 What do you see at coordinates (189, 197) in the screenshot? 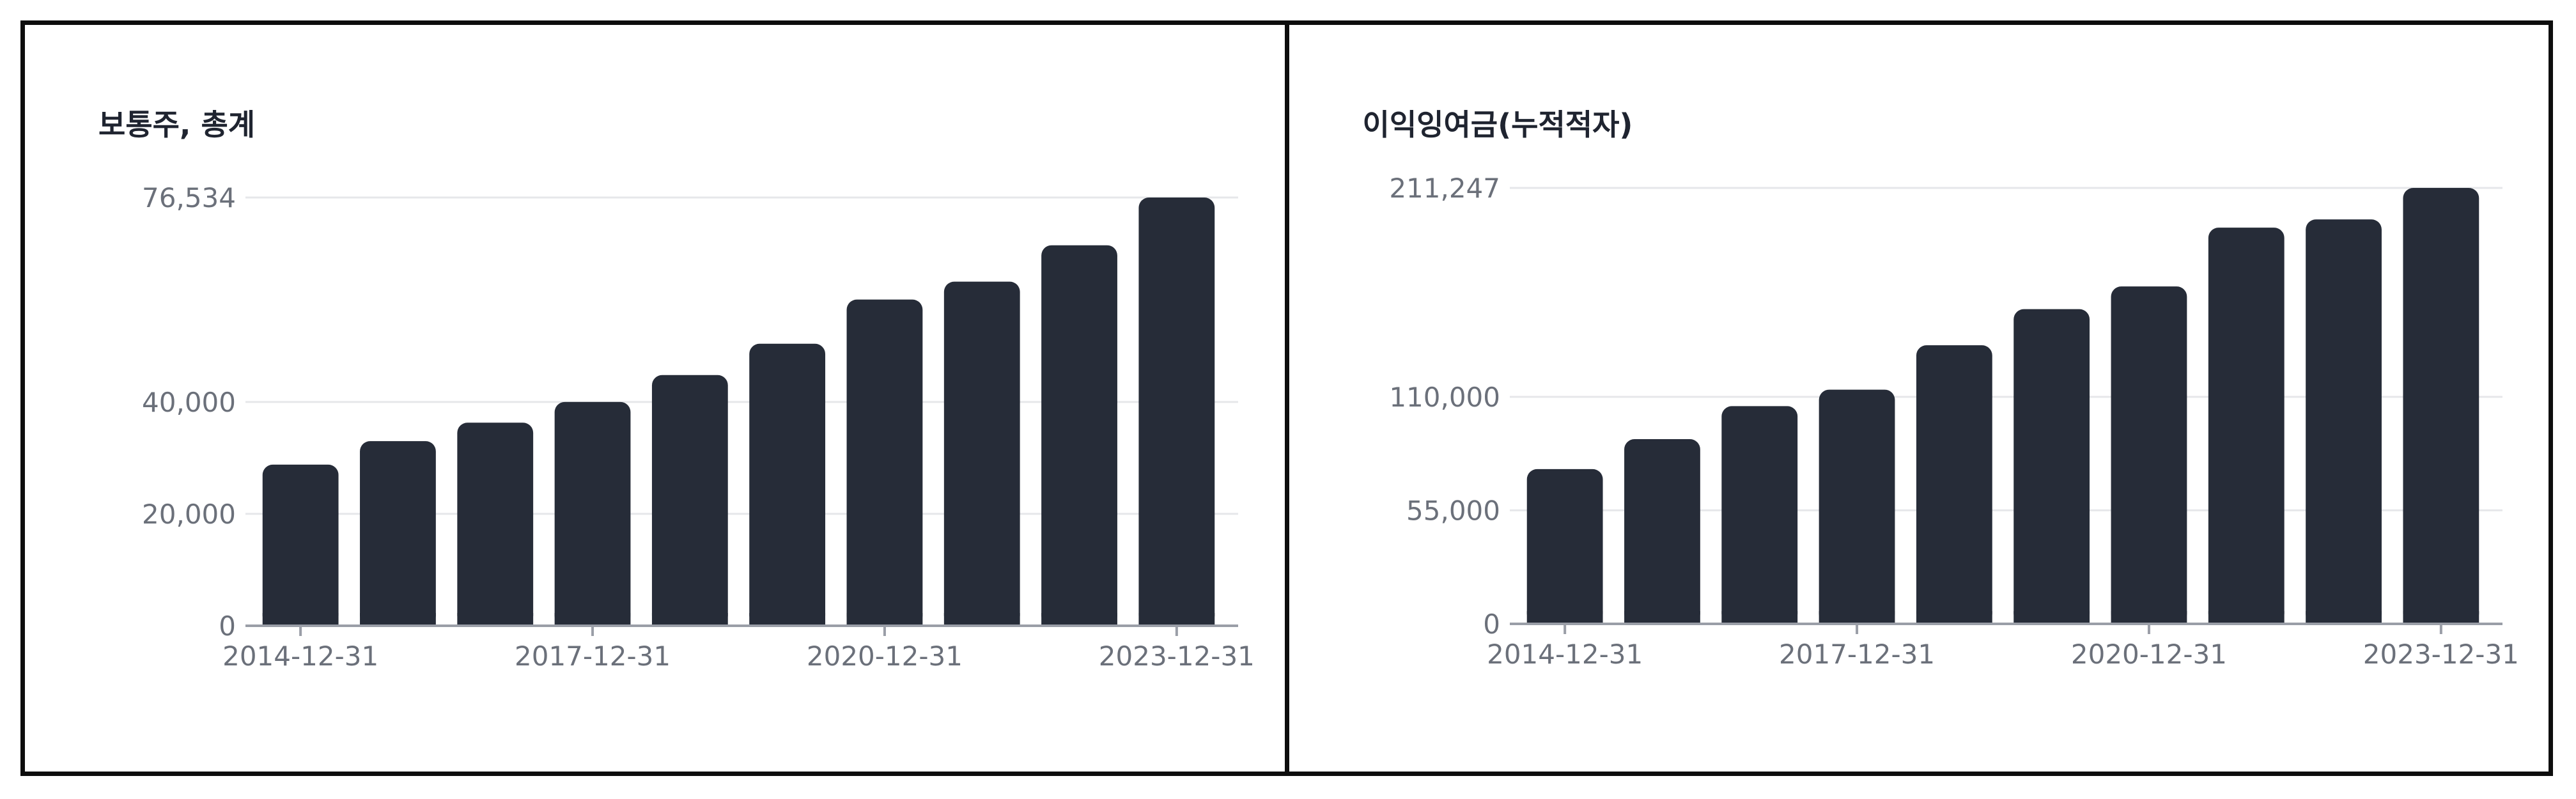
I see `y-tick-label: 76,534` at bounding box center [189, 197].